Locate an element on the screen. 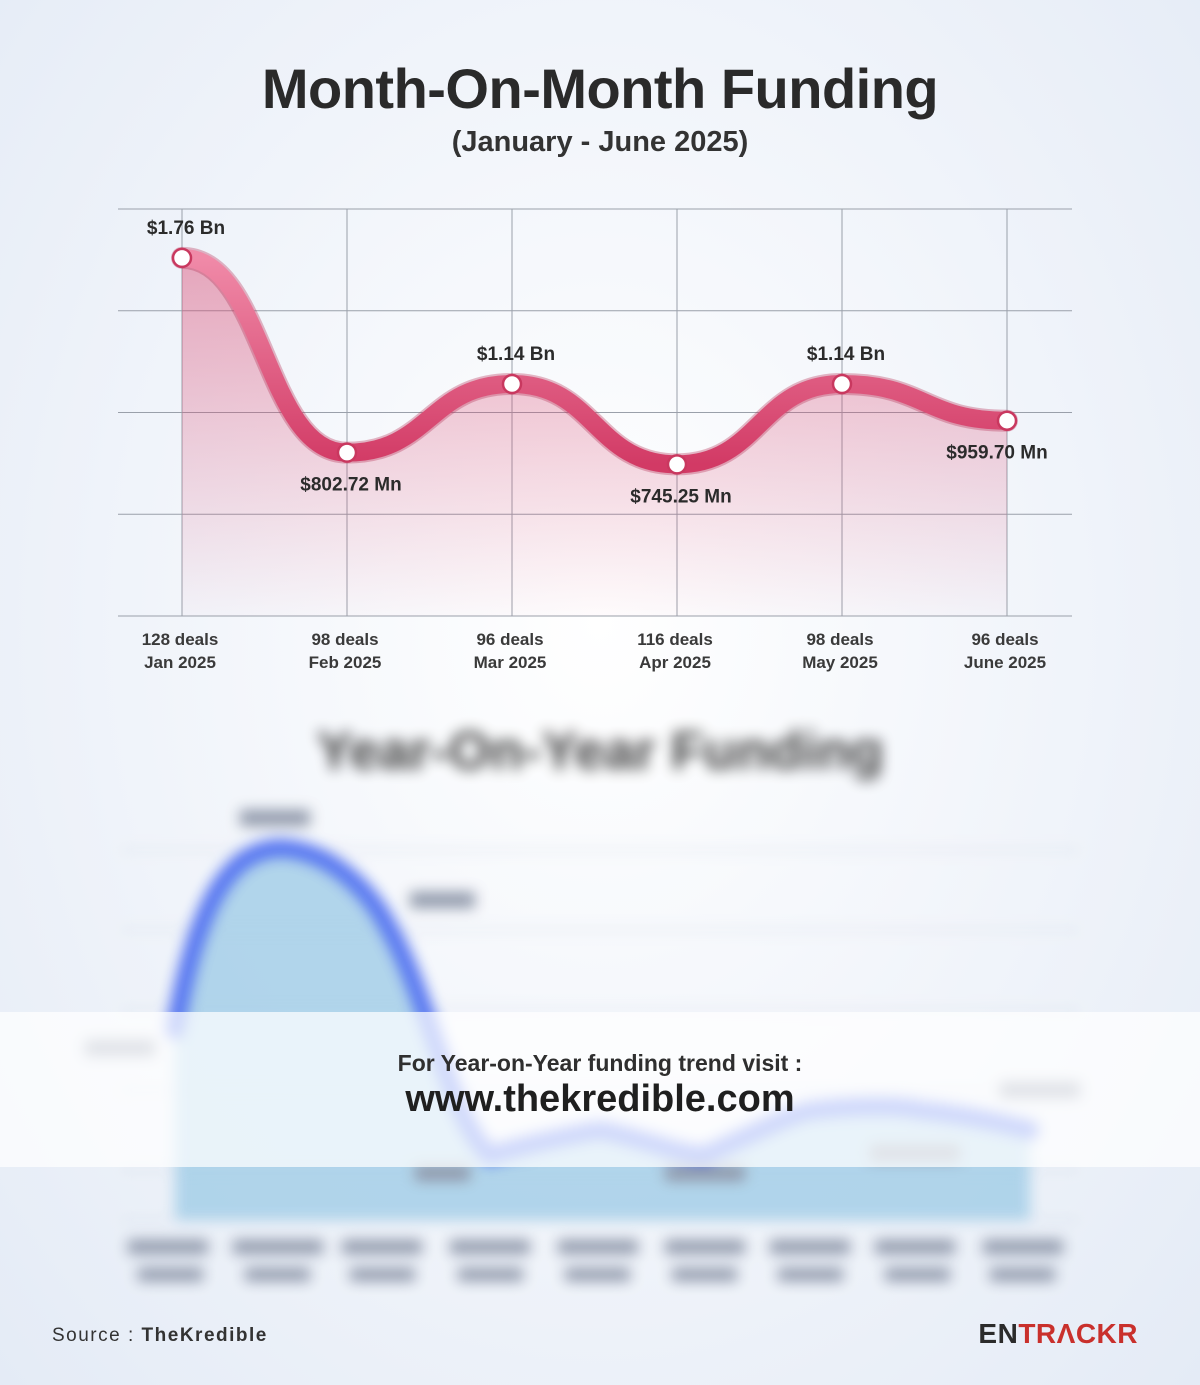 The width and height of the screenshot is (1200, 1385). value-label: $745.25 Mn is located at coordinates (680, 496).